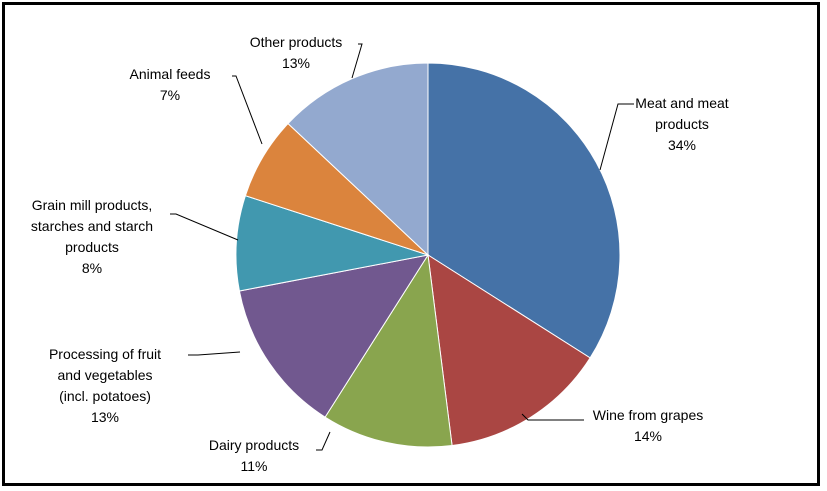  What do you see at coordinates (682, 145) in the screenshot?
I see `slice-percent: 34%` at bounding box center [682, 145].